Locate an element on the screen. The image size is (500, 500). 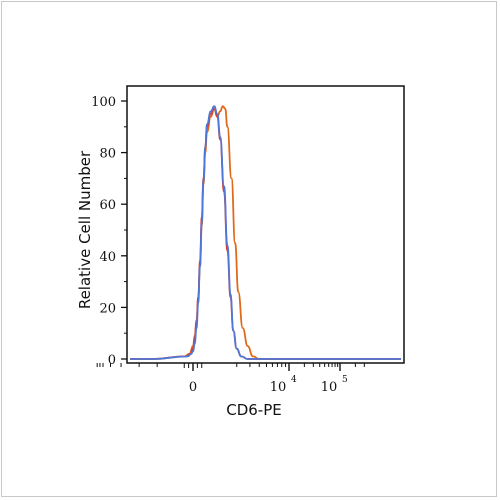
y-tick-label: 100 is located at coordinates (103, 102).